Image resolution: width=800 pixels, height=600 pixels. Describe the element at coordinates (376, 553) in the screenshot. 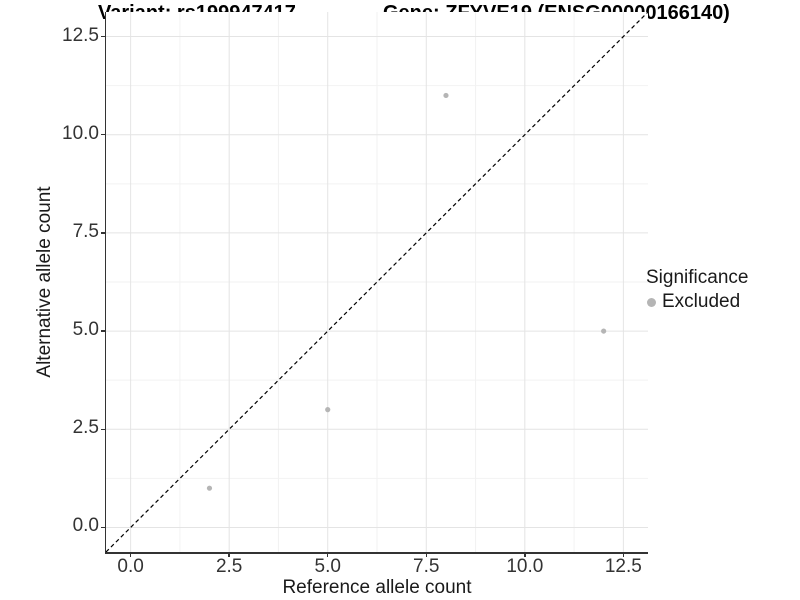

I see `x-axis-line` at that location.